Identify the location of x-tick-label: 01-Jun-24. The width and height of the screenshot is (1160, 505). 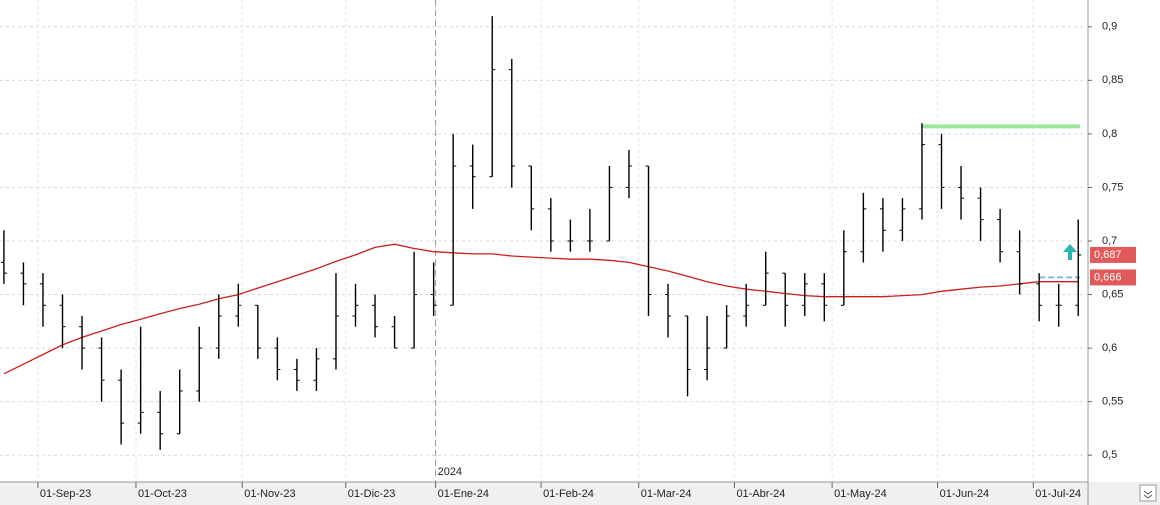
(965, 494).